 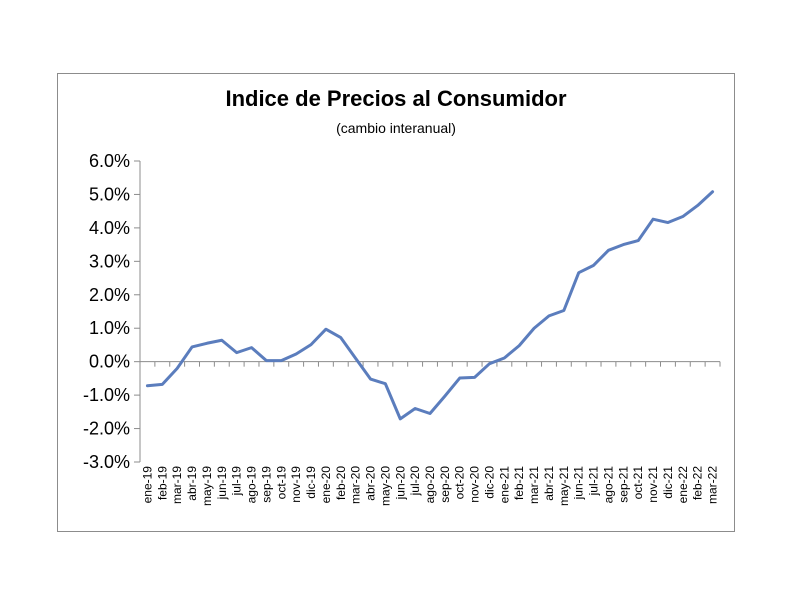 I want to click on y-tick-label: -3.0%, so click(x=106, y=462).